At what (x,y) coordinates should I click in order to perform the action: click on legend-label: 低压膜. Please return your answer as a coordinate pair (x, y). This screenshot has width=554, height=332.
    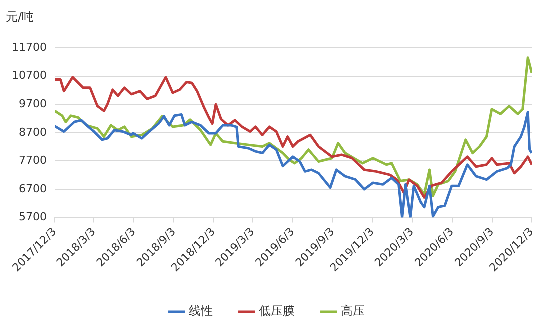
    Looking at the image, I should click on (277, 311).